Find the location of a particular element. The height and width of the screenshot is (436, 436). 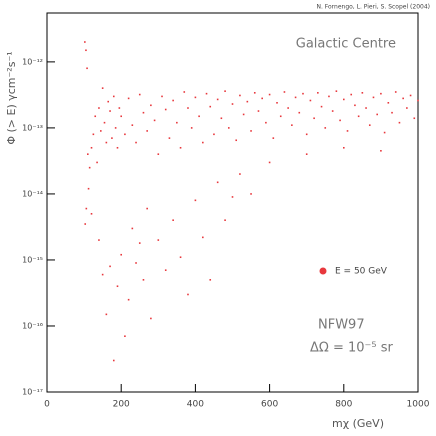

x-tick-label: 600 is located at coordinates (269, 405).